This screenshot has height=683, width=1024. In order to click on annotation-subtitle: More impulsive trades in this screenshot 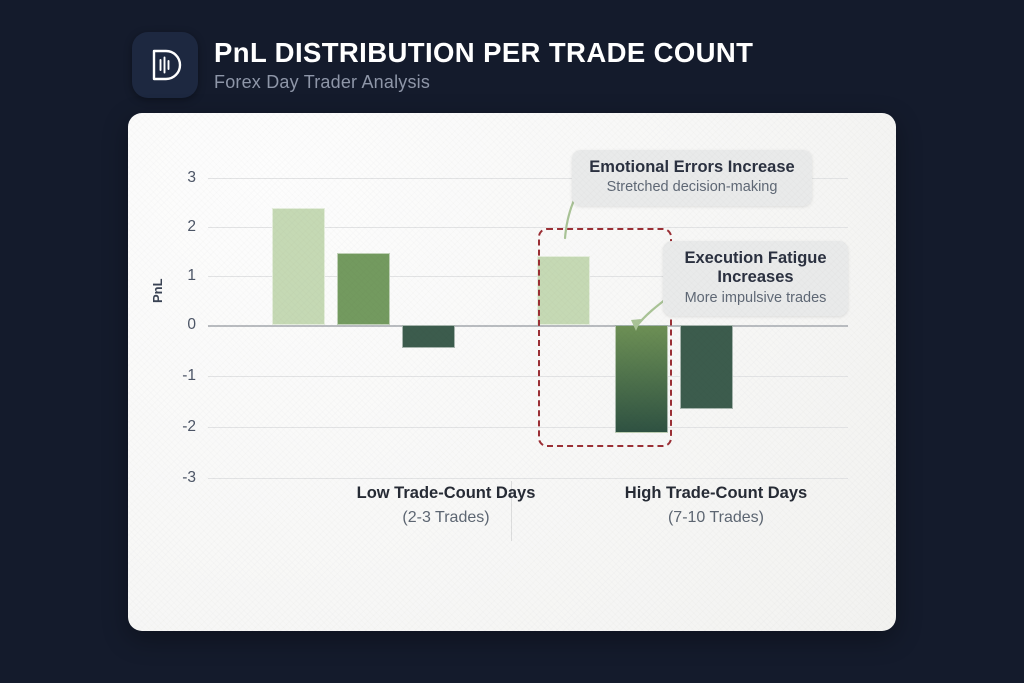, I will do `click(755, 297)`.